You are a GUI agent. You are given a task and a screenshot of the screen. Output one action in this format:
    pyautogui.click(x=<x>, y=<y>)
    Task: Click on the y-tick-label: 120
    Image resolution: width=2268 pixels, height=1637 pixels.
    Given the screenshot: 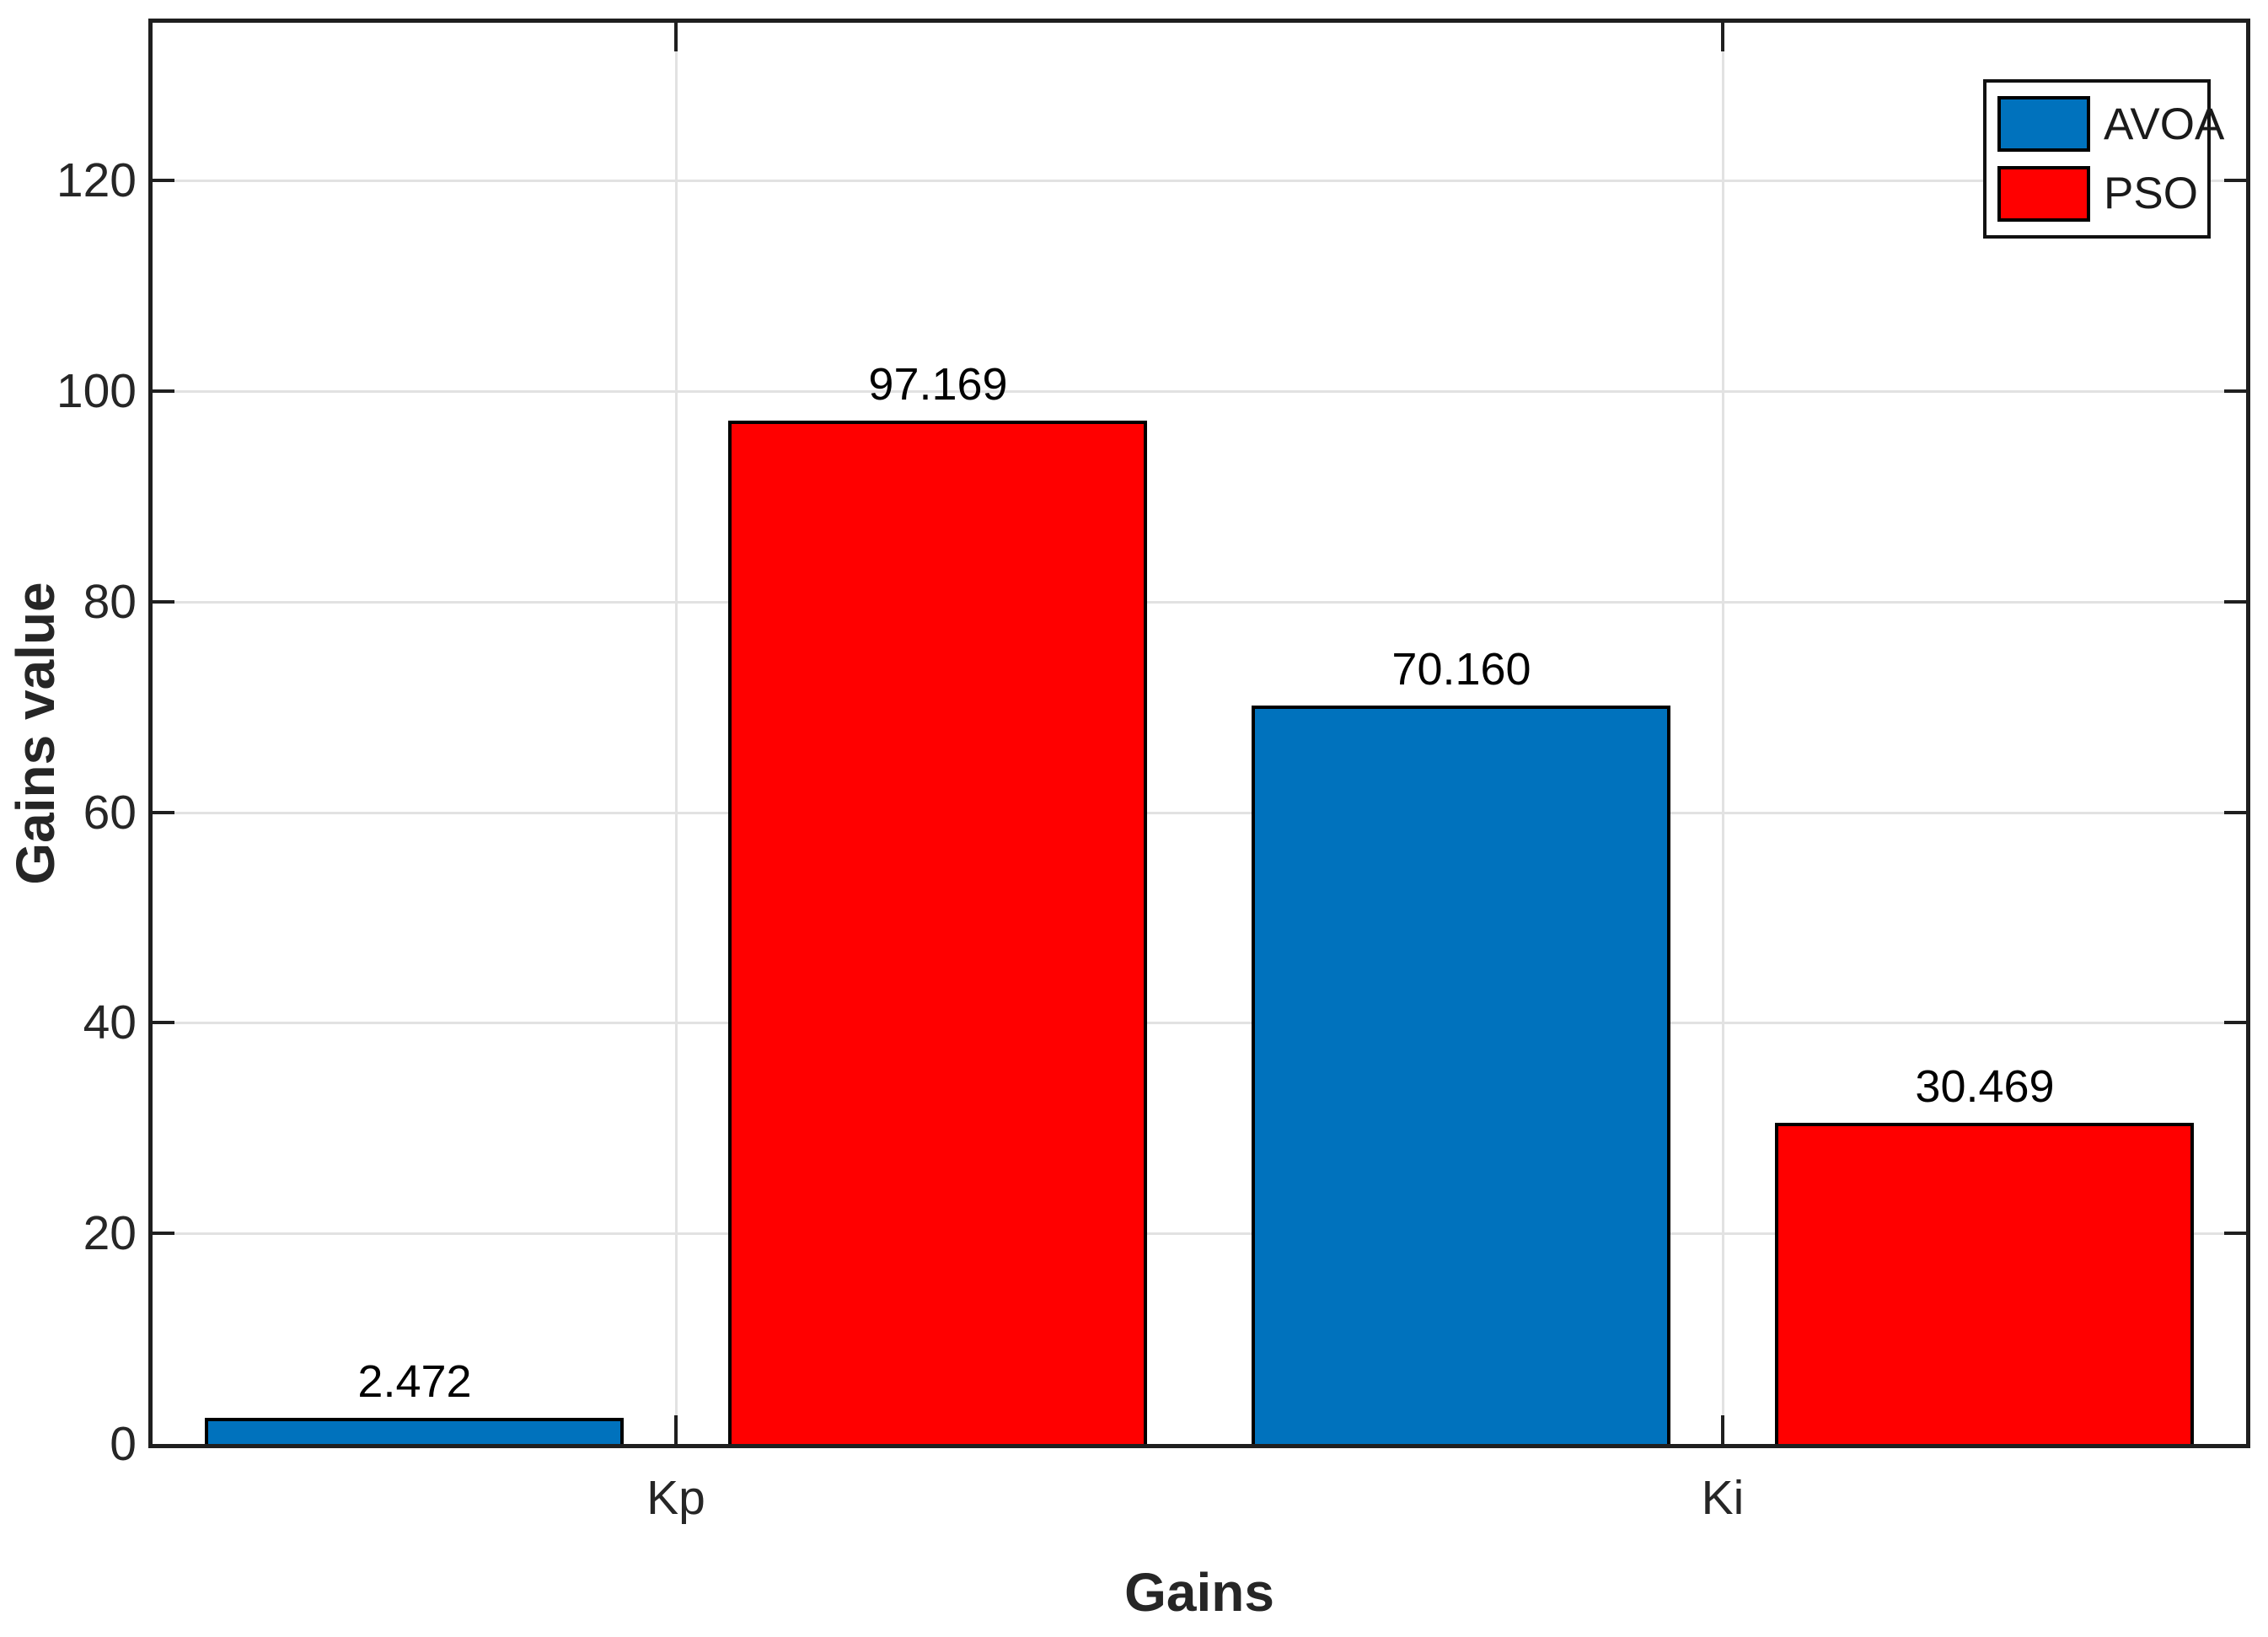 What is the action you would take?
    pyautogui.click(x=96, y=180)
    